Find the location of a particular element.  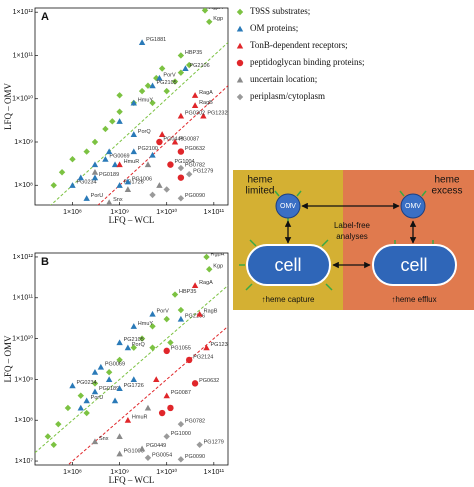

x-tick-label: 1×10¹⁰ is located at coordinates (166, 472).